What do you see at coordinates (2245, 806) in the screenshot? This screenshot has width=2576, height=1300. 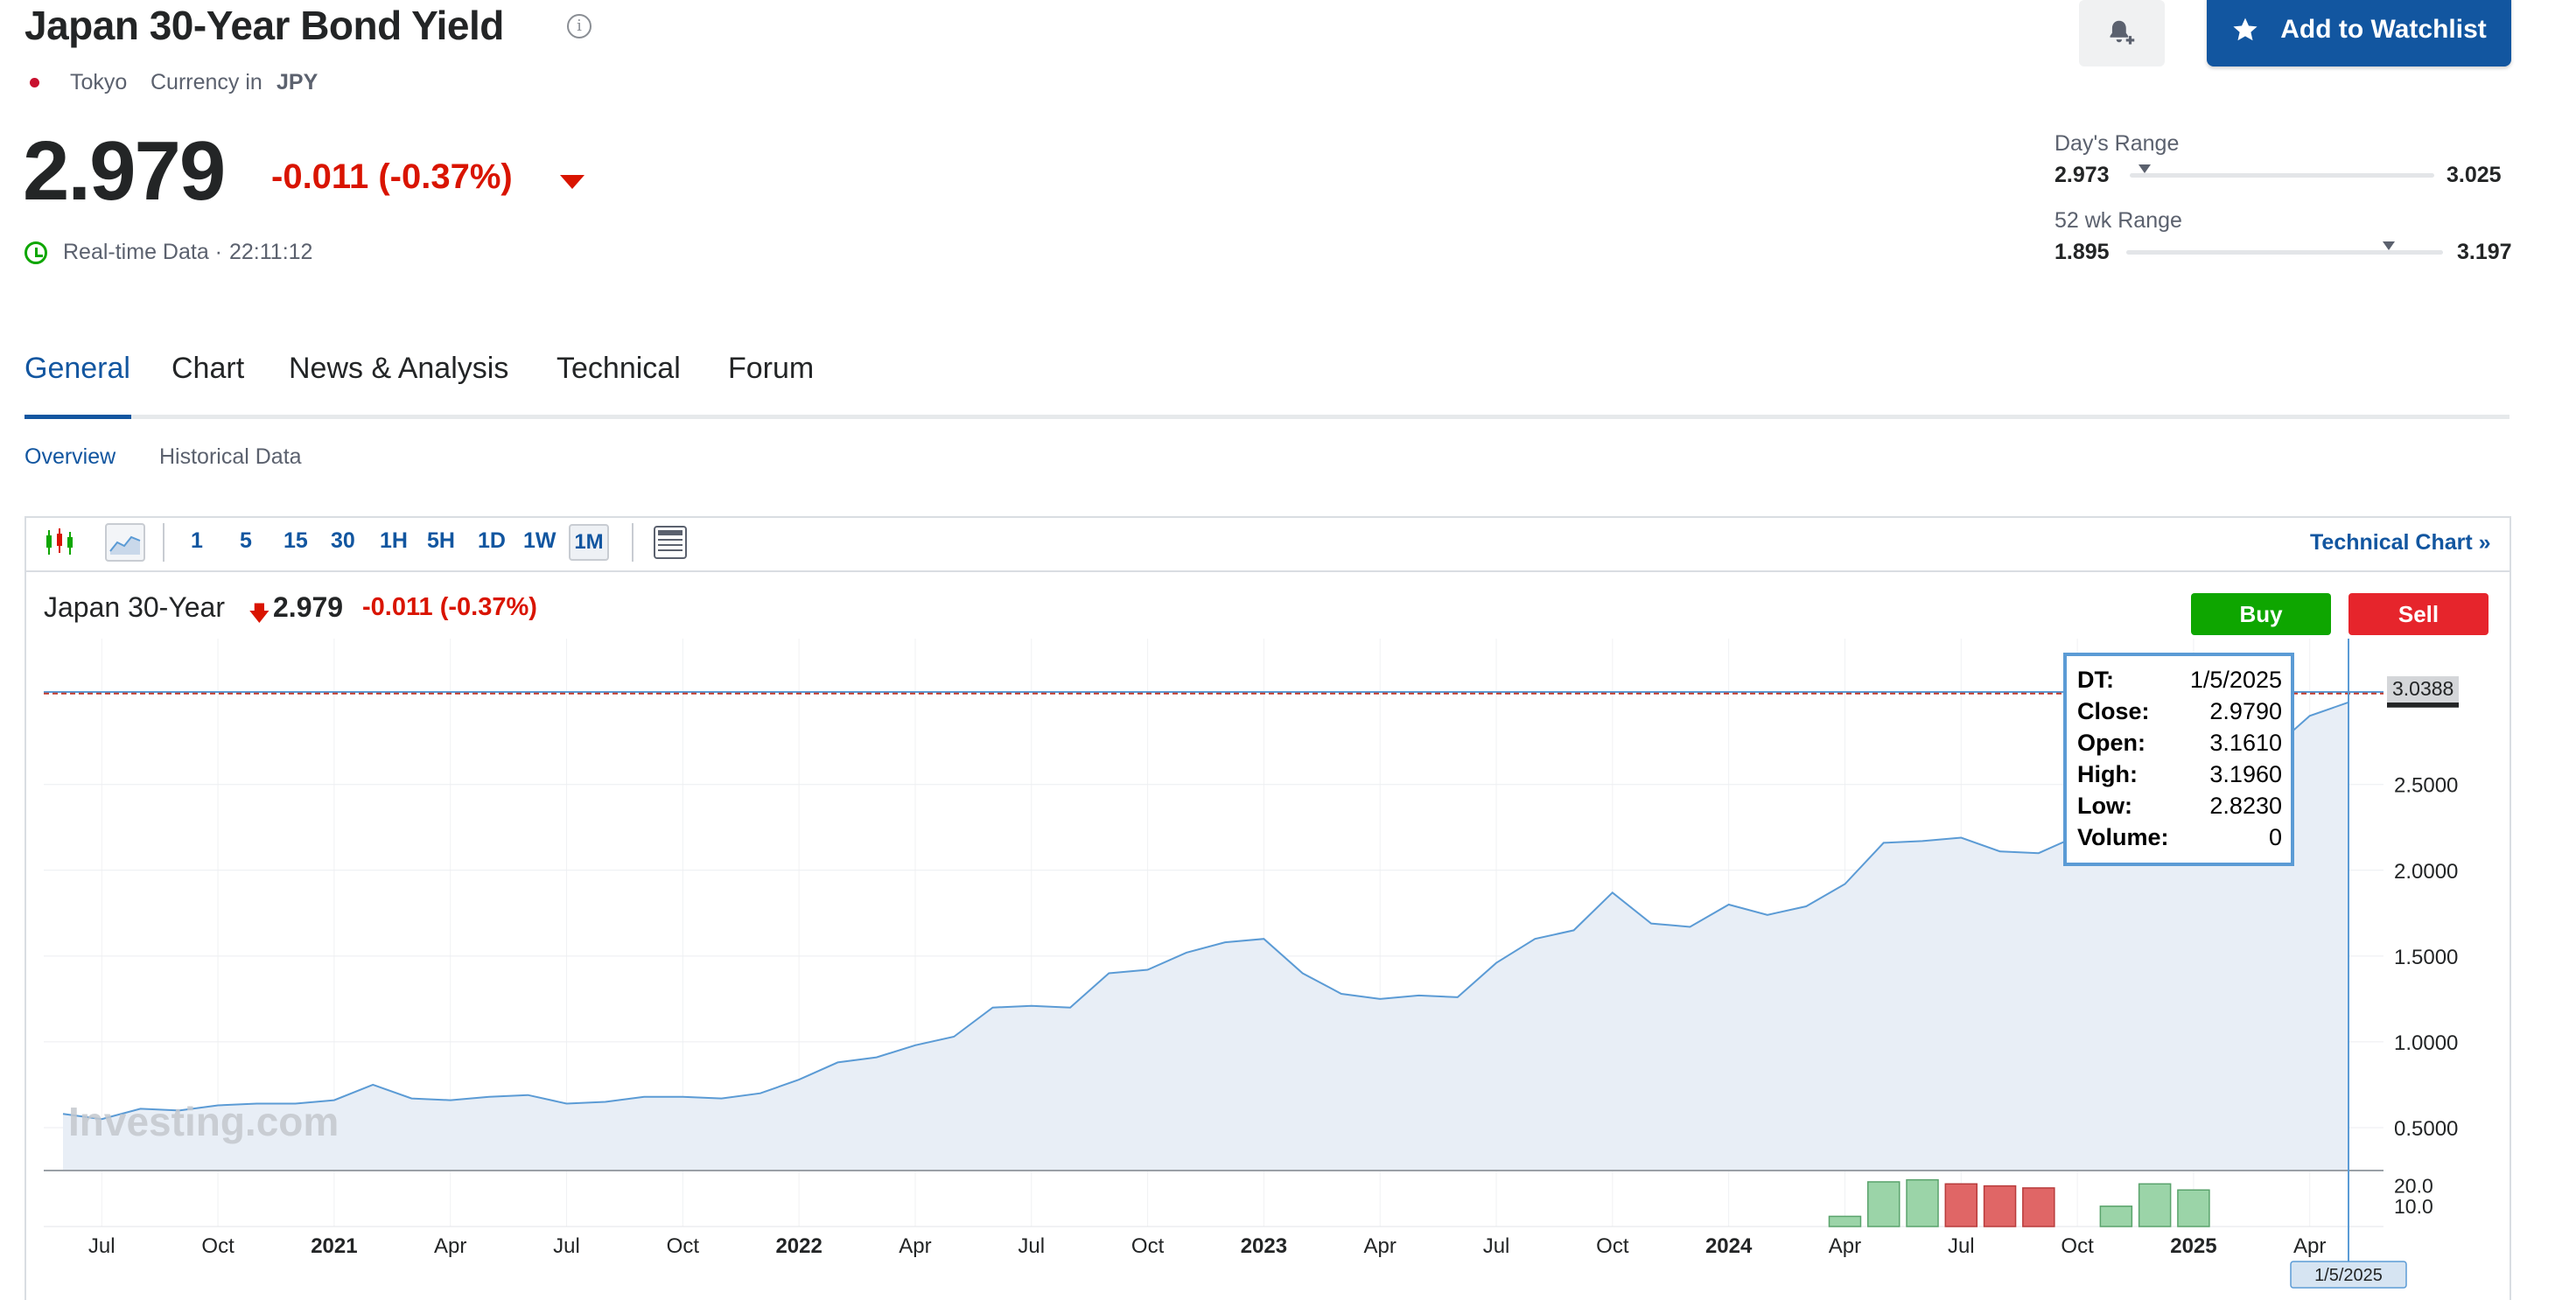 I see `tooltip-value: 2.8230` at bounding box center [2245, 806].